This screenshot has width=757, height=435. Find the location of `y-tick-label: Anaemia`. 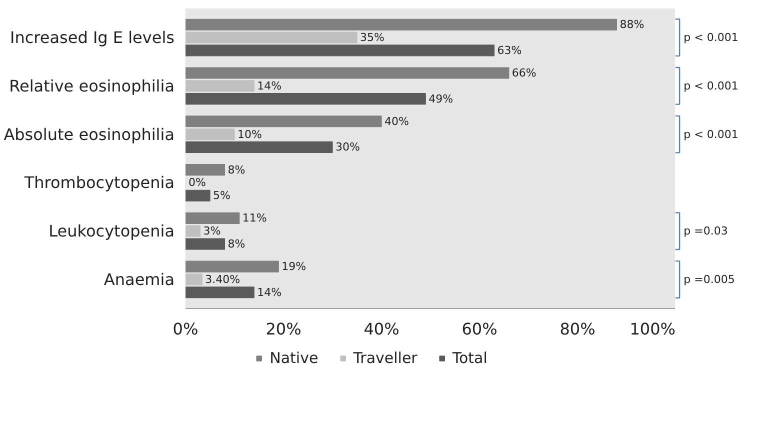

y-tick-label: Anaemia is located at coordinates (139, 279).